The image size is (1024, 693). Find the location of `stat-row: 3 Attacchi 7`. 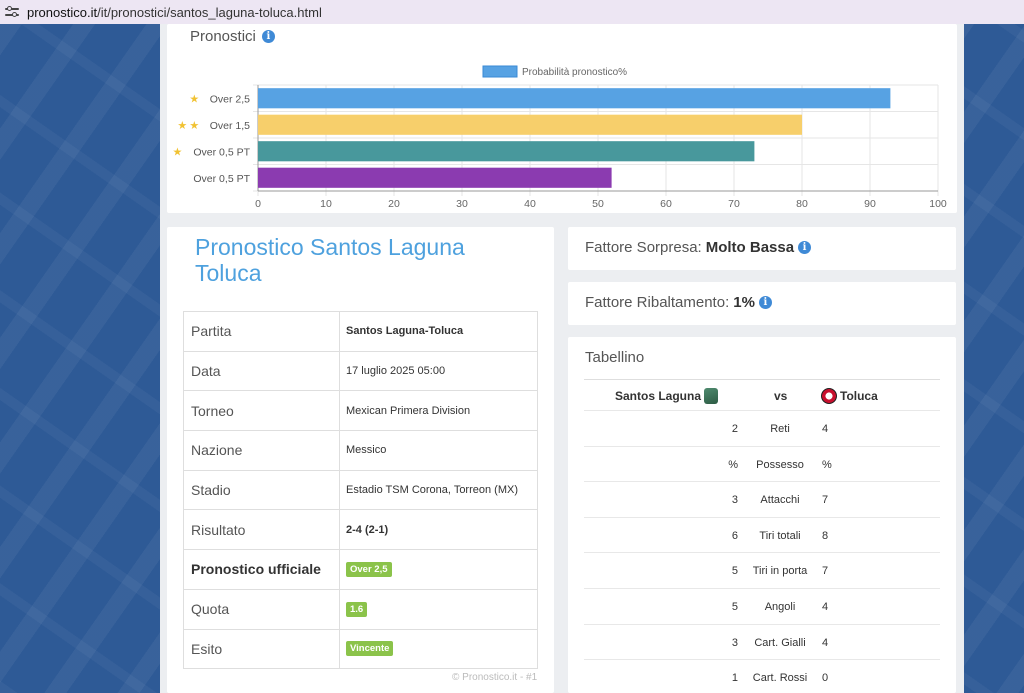

stat-row: 3 Attacchi 7 is located at coordinates (762, 500).